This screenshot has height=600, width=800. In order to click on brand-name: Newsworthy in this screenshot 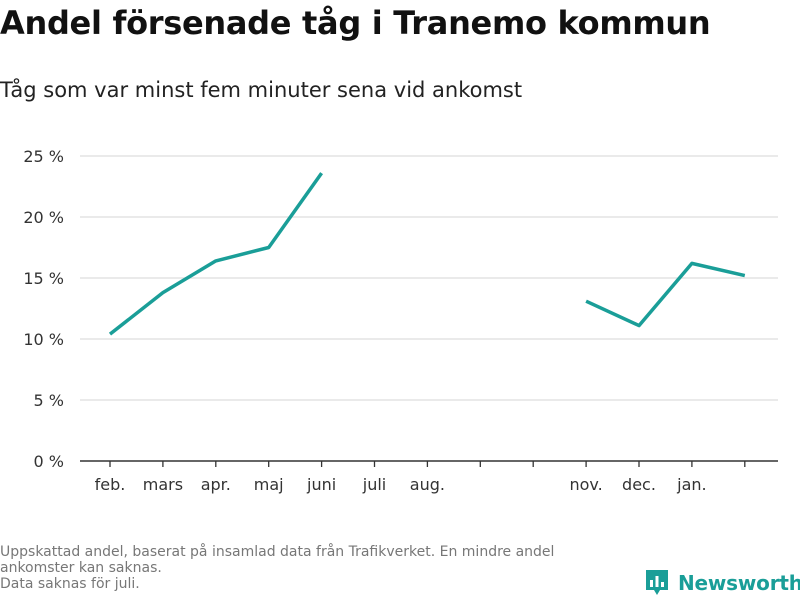, I will do `click(739, 583)`.